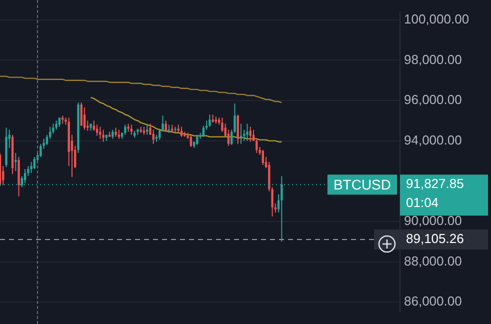 The height and width of the screenshot is (324, 491). I want to click on y-tick-label: 94,000.00, so click(433, 140).